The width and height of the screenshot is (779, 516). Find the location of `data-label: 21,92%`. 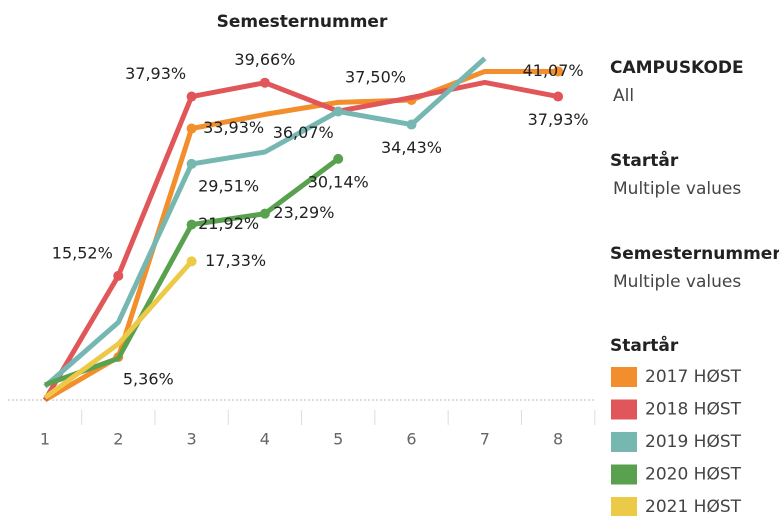

data-label: 21,92% is located at coordinates (228, 223).